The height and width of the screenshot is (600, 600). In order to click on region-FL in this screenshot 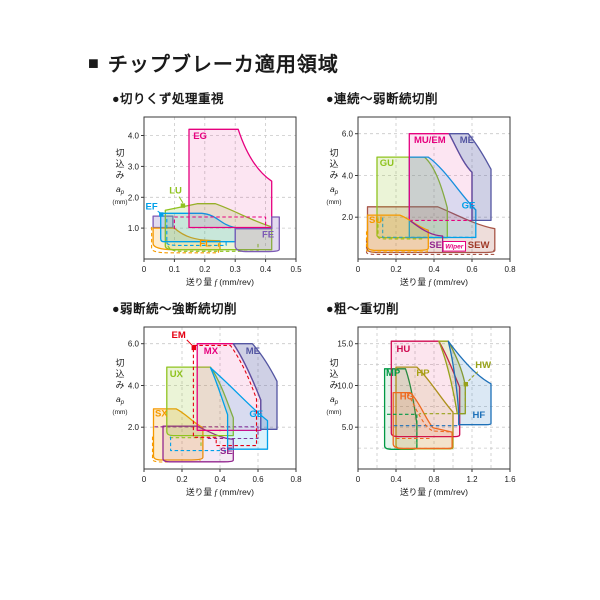, I will do `click(186, 239)`.